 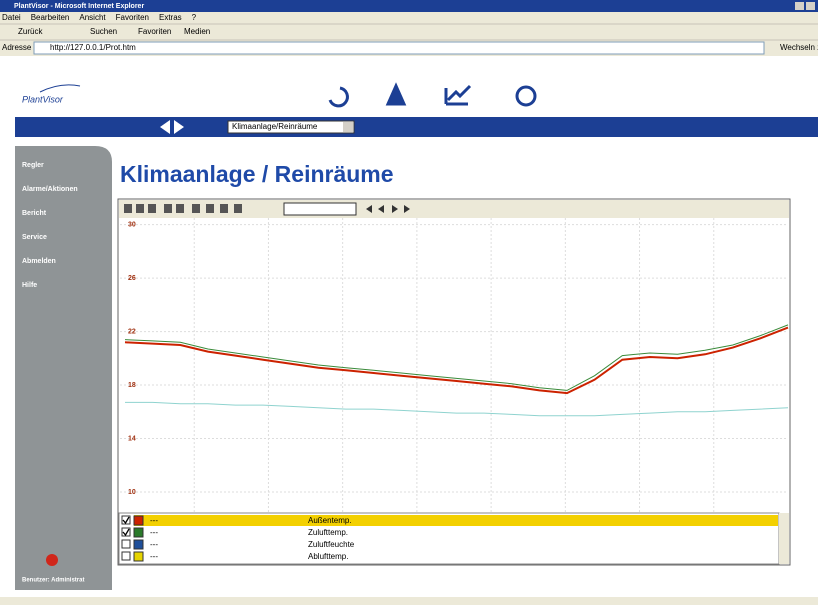 What do you see at coordinates (275, 126) in the screenshot?
I see `area-select-text: Klimaanlage/Reinräume` at bounding box center [275, 126].